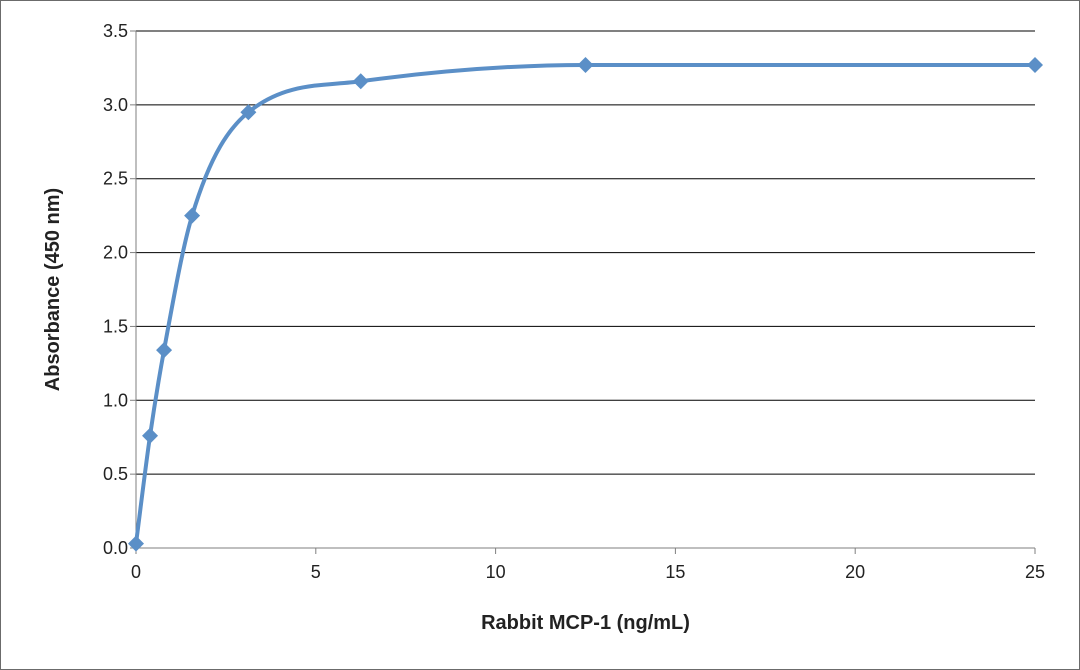  What do you see at coordinates (496, 572) in the screenshot?
I see `x-tick-label-2: 10` at bounding box center [496, 572].